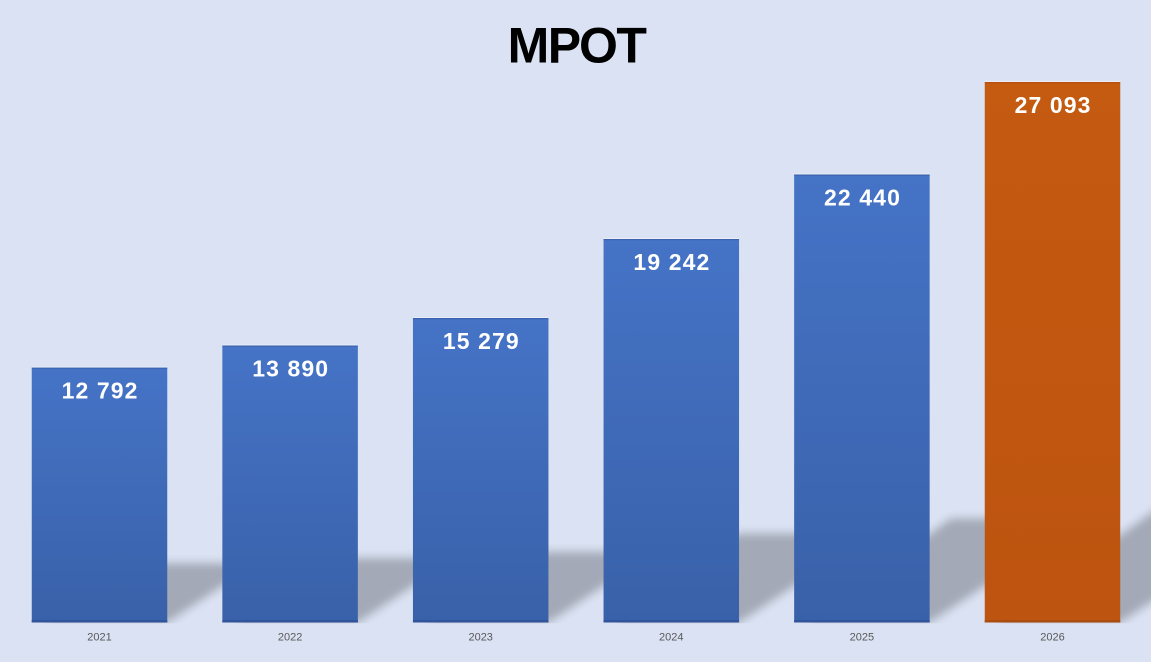 Image resolution: width=1151 pixels, height=667 pixels. Describe the element at coordinates (290, 369) in the screenshot. I see `svg-text: 13 890` at that location.